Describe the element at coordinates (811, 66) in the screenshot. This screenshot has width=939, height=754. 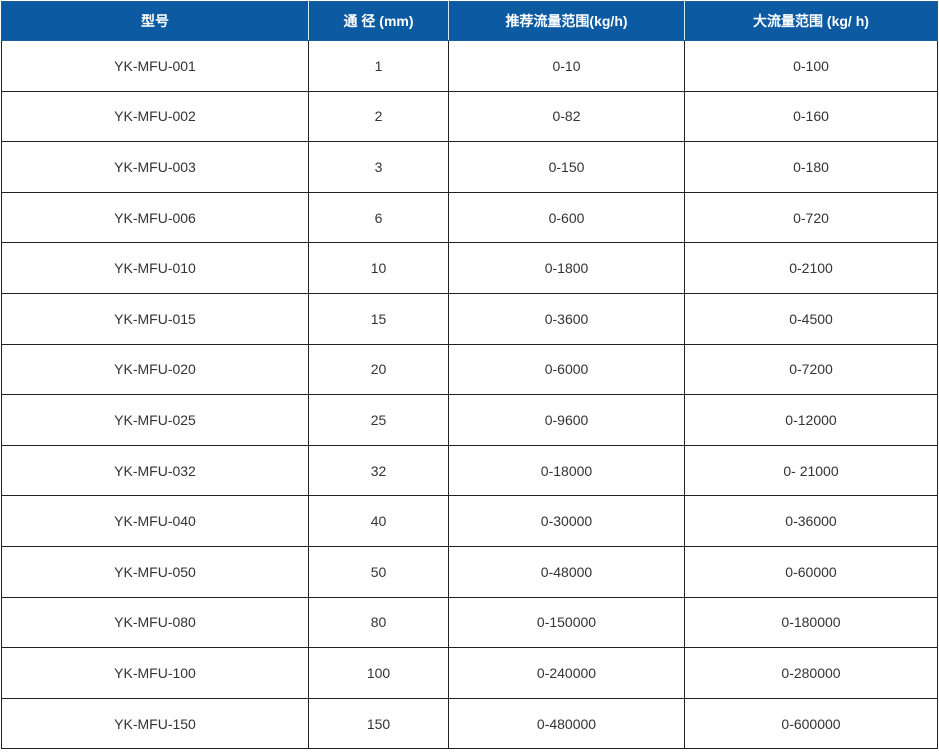
I see `cell-max-flow: 0-100` at that location.